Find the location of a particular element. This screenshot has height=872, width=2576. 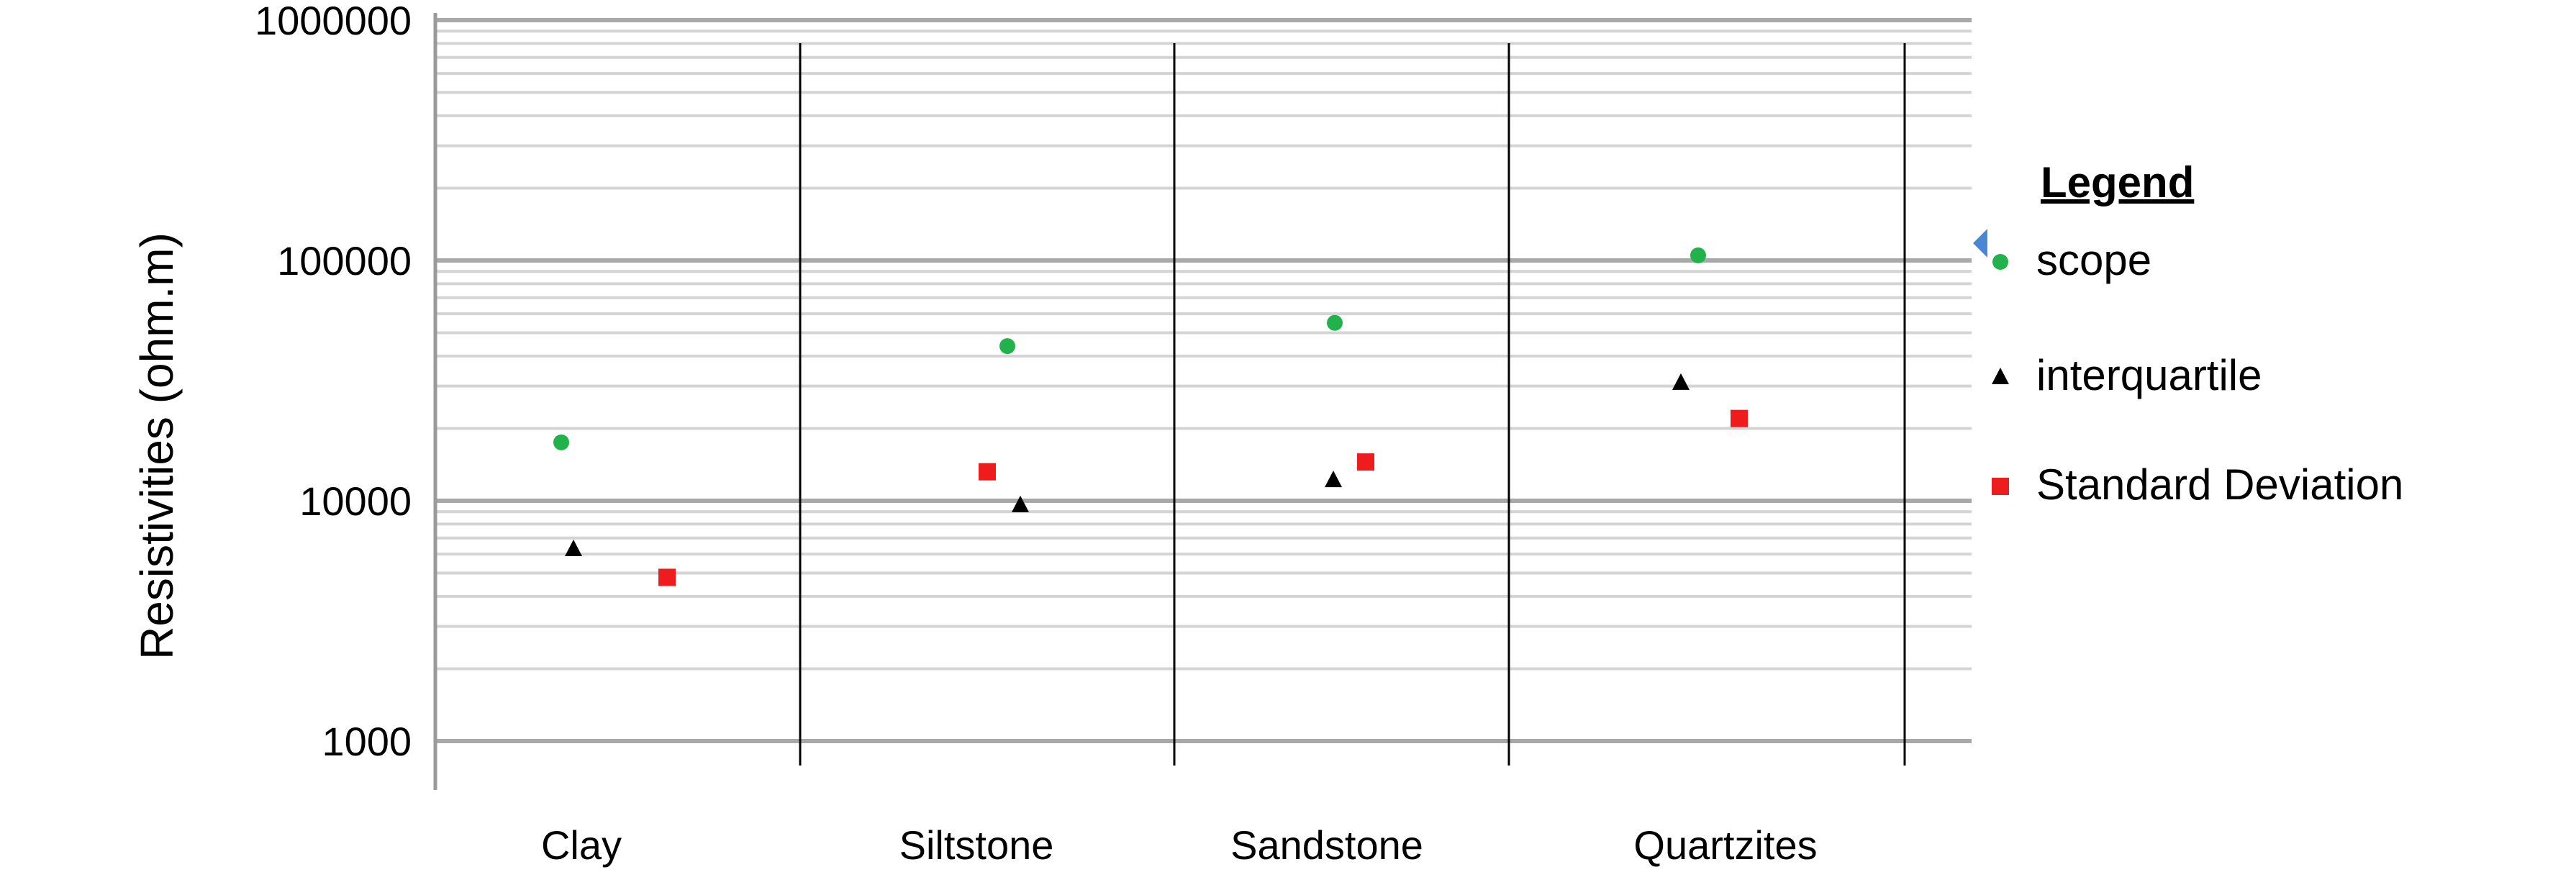

legend-title: Legend is located at coordinates (2117, 182).